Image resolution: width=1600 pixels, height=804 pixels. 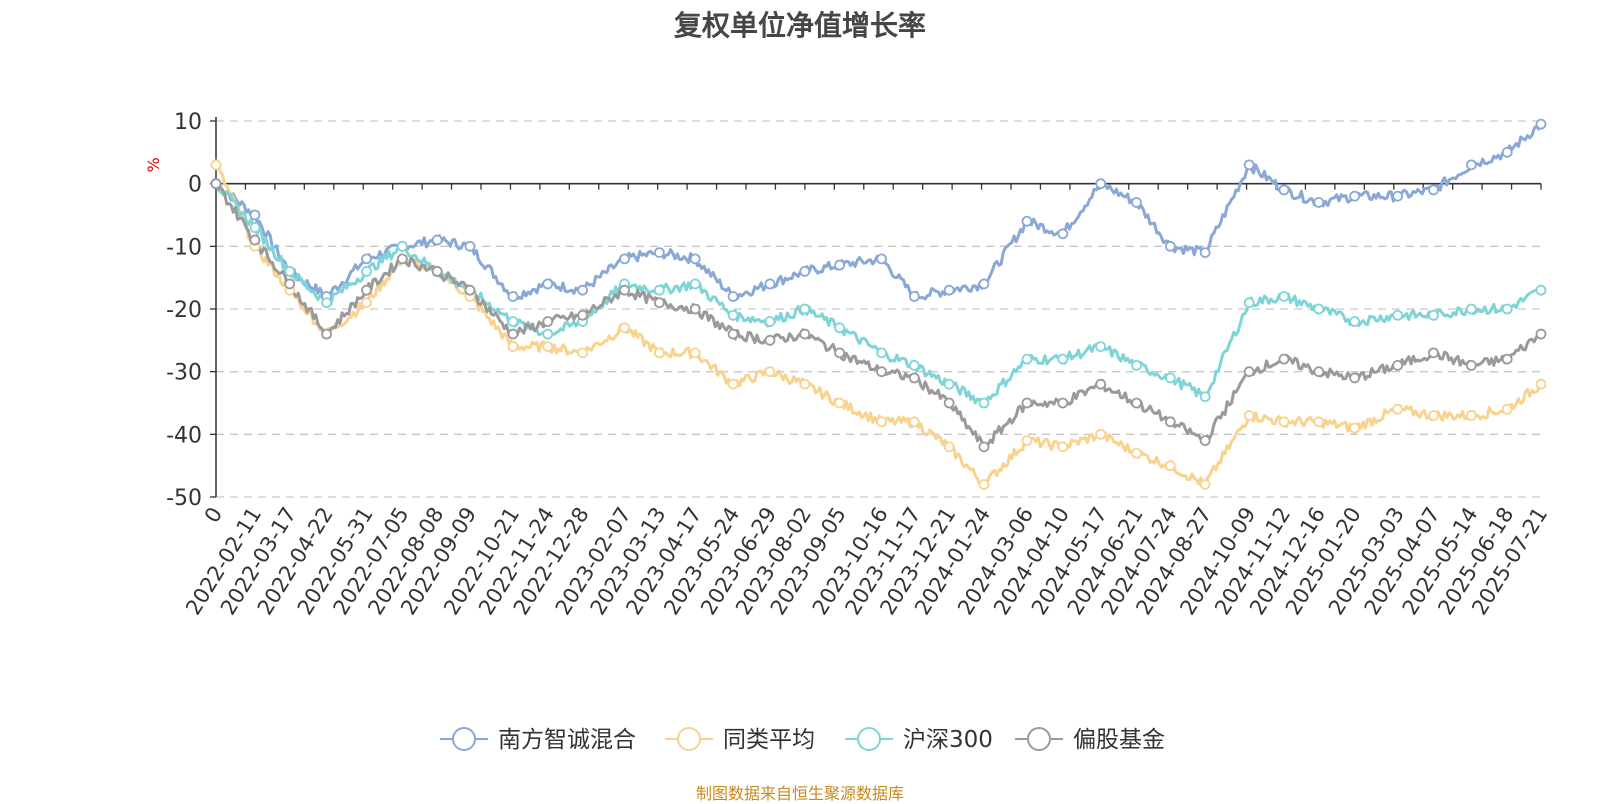 I want to click on y-axis-label: %, so click(x=153, y=164).